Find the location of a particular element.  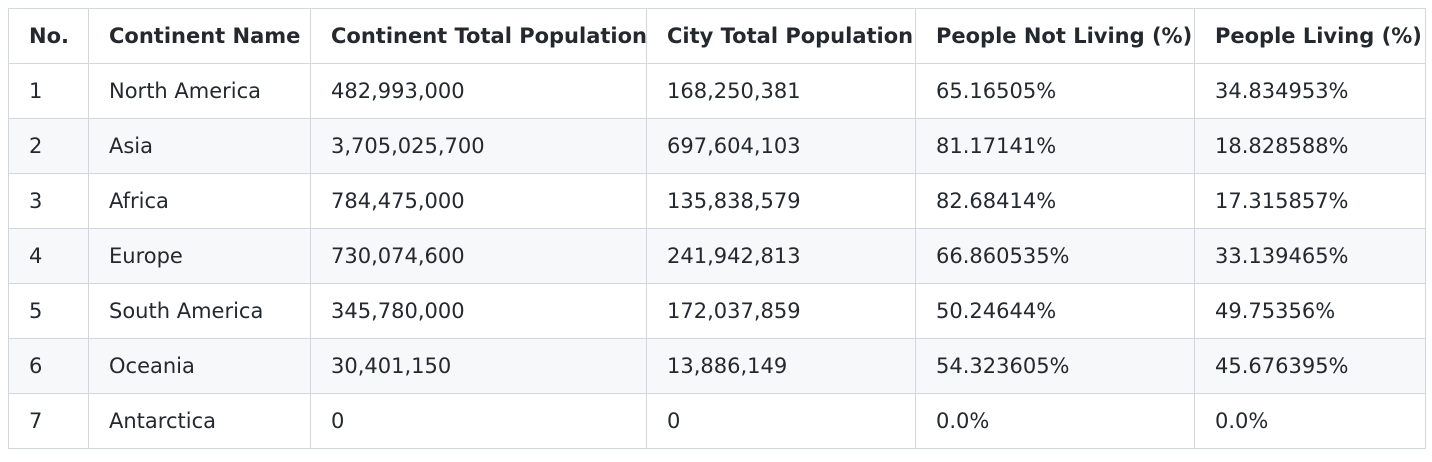

cell-no: 6 is located at coordinates (48, 366).